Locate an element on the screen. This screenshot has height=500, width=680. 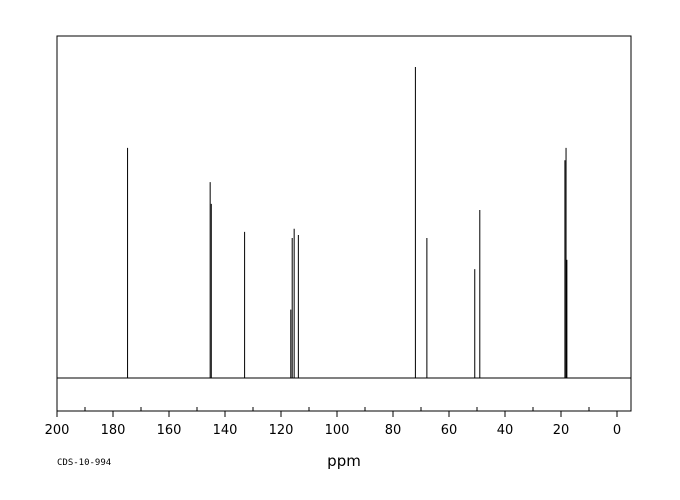
x-tick-labels: 200 180 160 140 120 100 80 60 40 20 0 is located at coordinates (333, 430).